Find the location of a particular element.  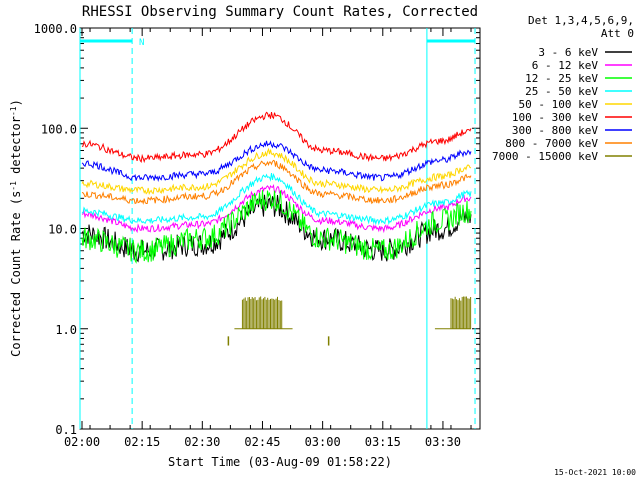

legend-header-2: Att 0 is located at coordinates (617, 33).